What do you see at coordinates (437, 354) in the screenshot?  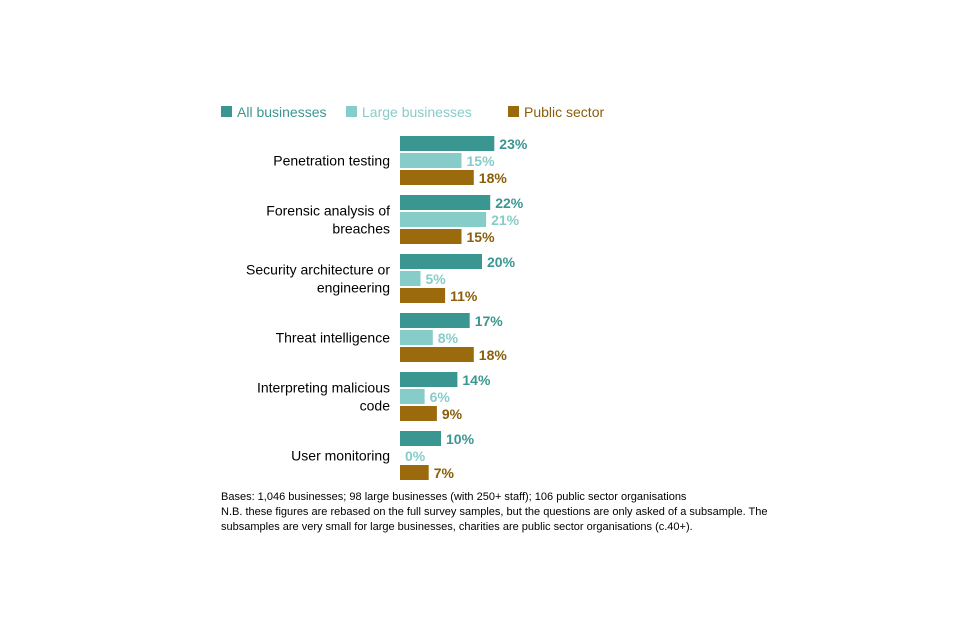 I see `bar-public-sector-threat-intelligence` at bounding box center [437, 354].